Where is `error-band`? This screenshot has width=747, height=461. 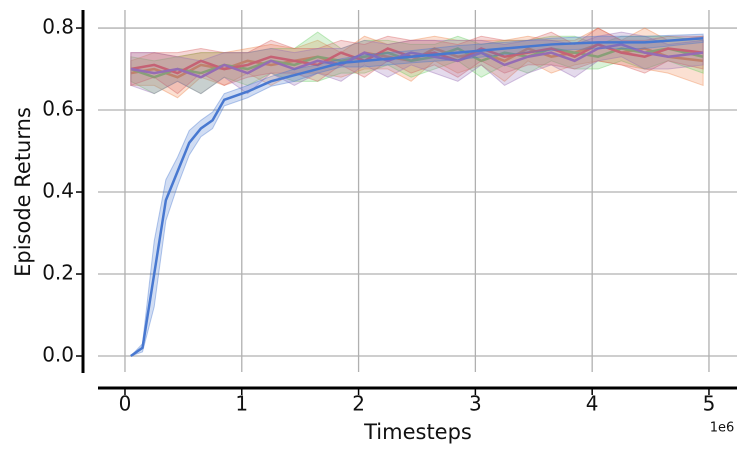 error-band is located at coordinates (417, 63).